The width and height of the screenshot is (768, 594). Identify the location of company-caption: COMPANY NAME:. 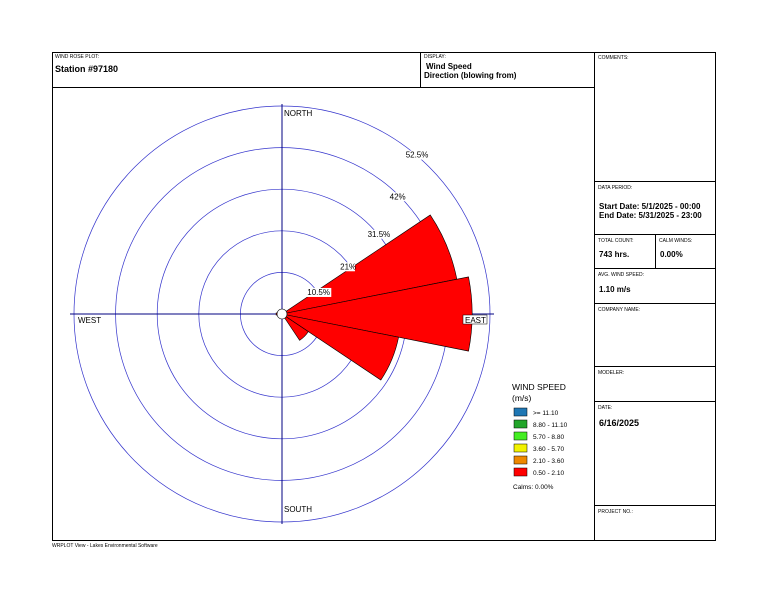
(619, 310).